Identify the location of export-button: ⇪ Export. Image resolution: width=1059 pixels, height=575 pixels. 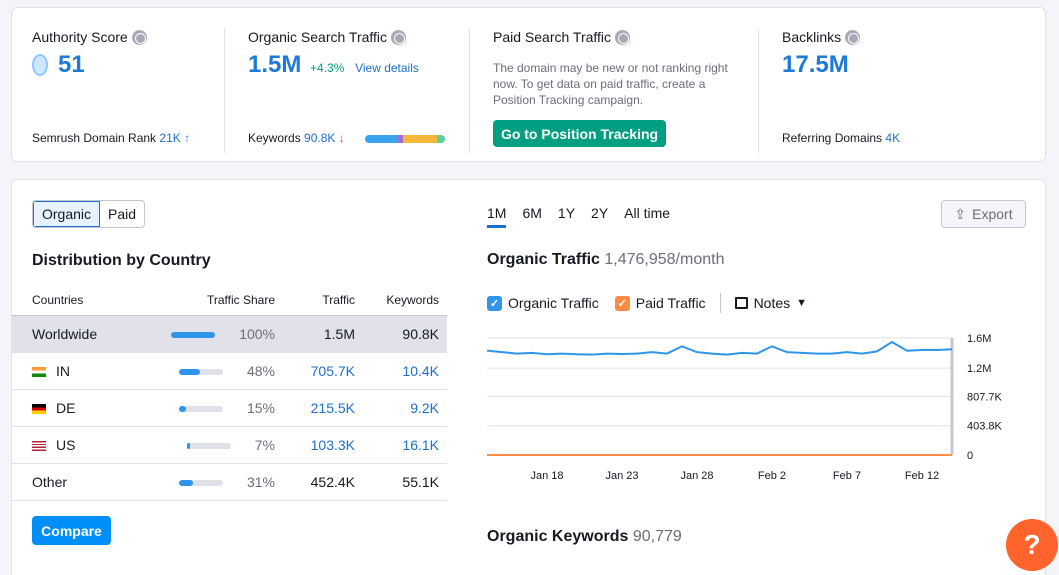
(983, 214).